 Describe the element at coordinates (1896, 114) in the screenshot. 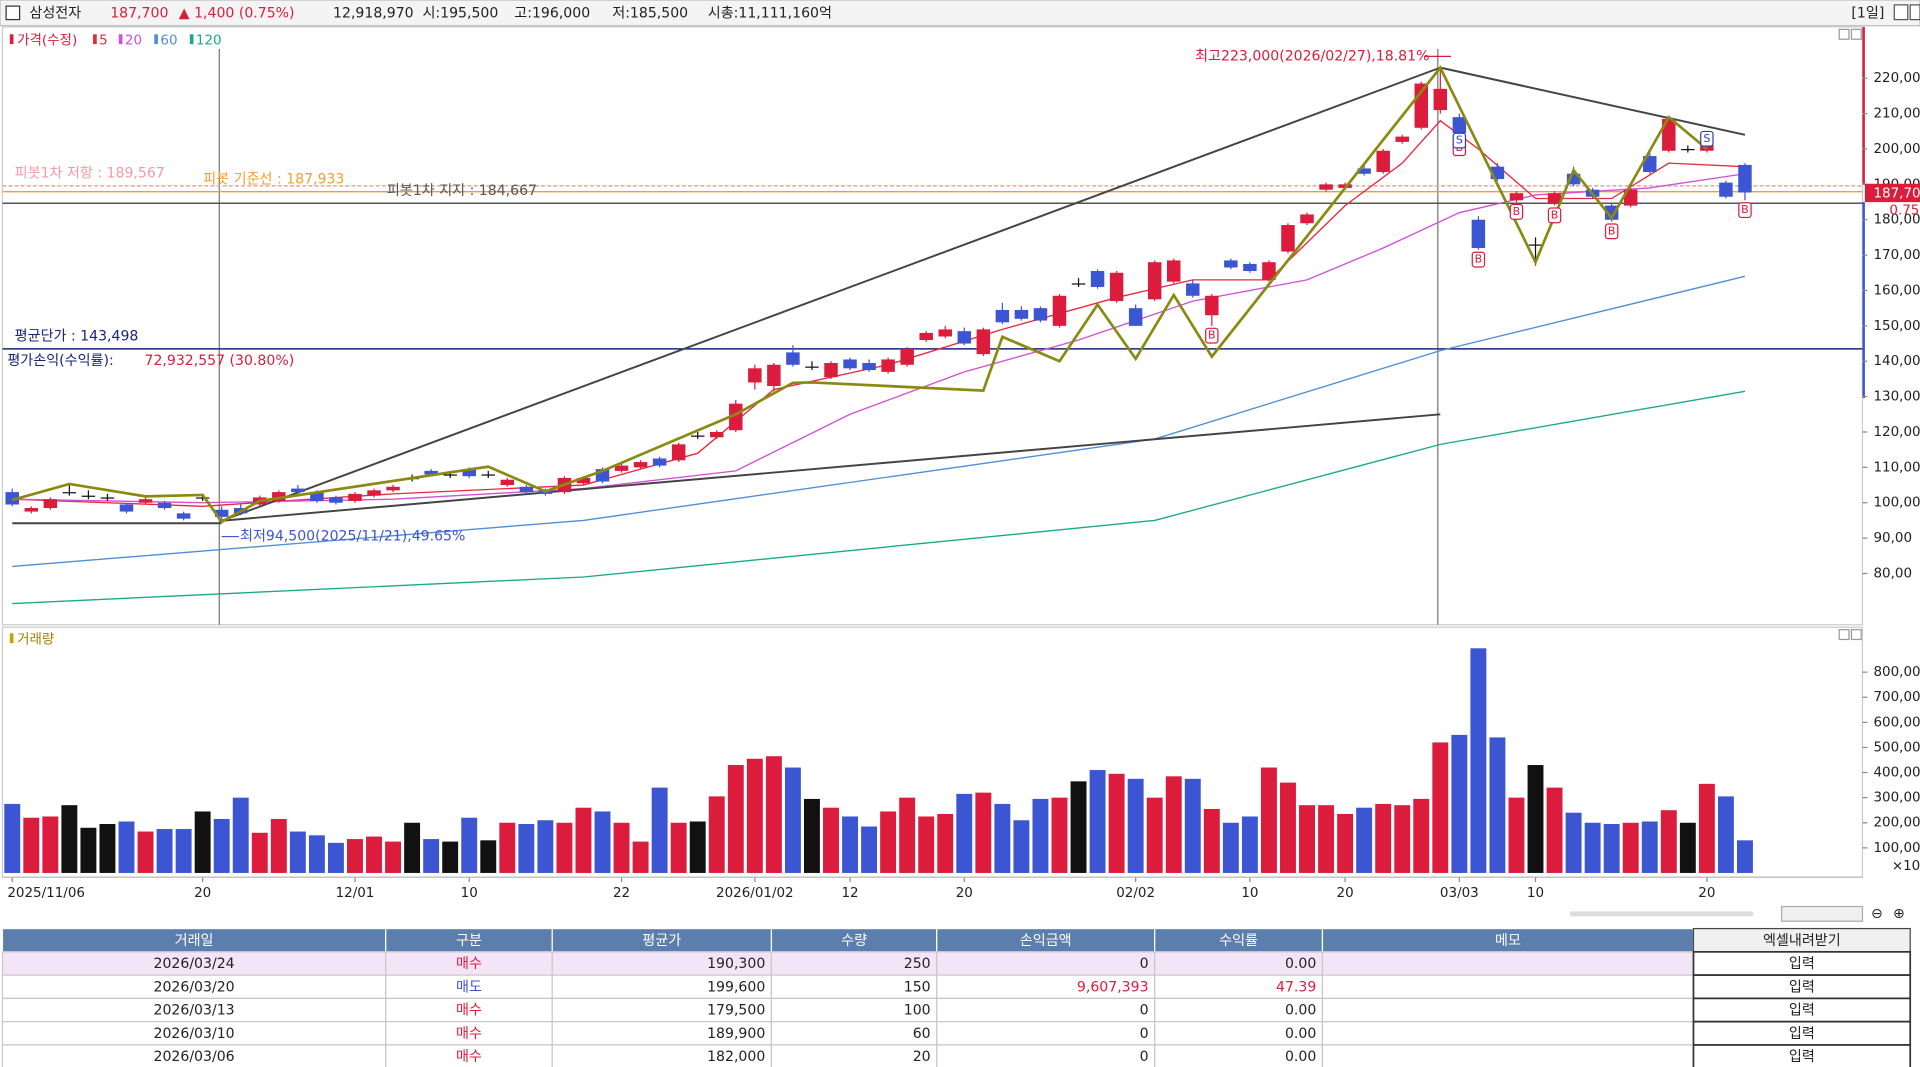

I see `y-tick-label: 210,00` at that location.